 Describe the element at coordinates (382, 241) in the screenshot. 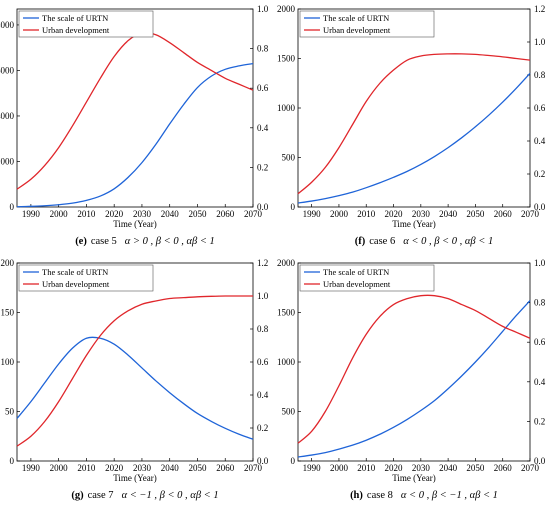

I see `caption-case: case 6` at that location.